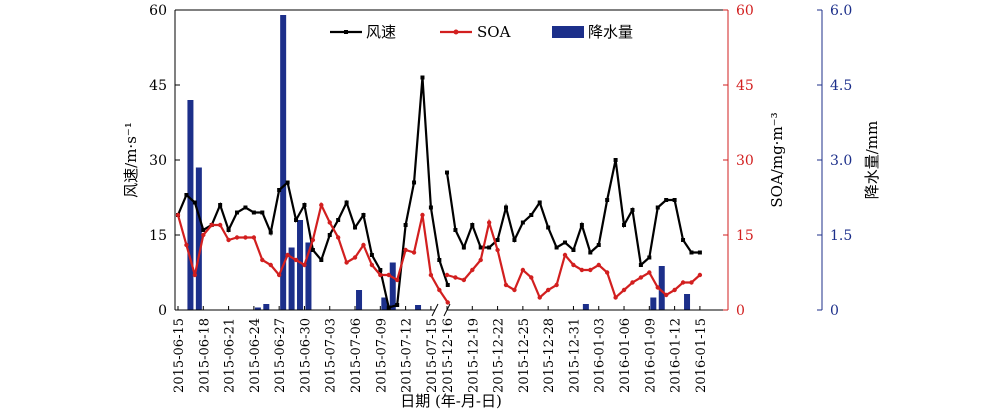 The height and width of the screenshot is (417, 993). I want to click on y1-tick-label: 60, so click(158, 11).